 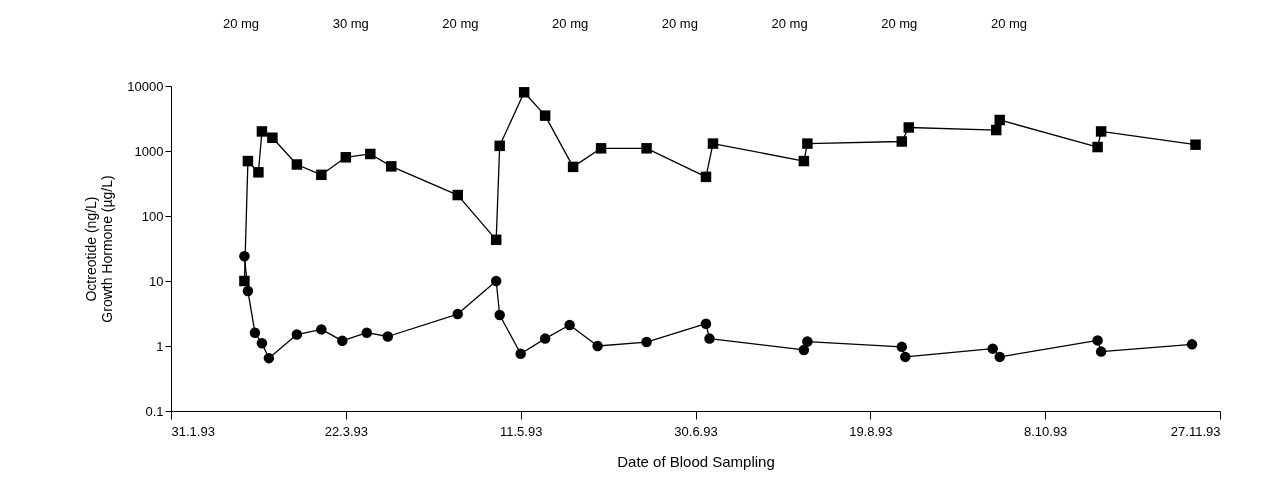 What do you see at coordinates (346, 431) in the screenshot?
I see `x-tick-label: 22.3.93` at bounding box center [346, 431].